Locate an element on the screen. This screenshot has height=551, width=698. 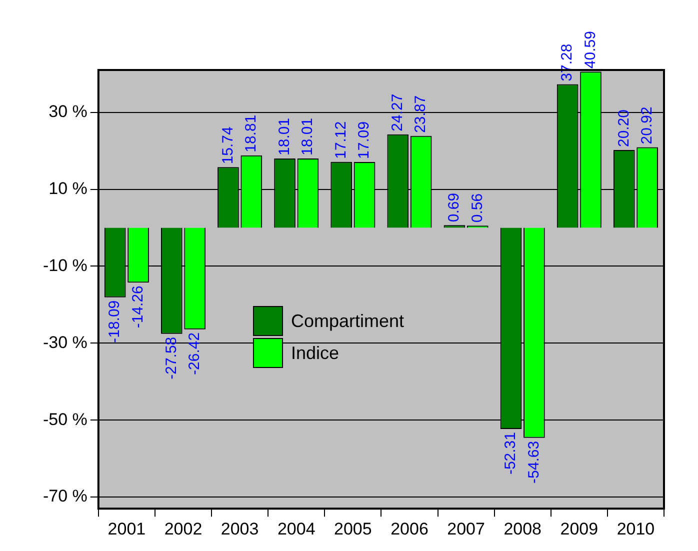
data-label: 20.20 is located at coordinates (623, 128).